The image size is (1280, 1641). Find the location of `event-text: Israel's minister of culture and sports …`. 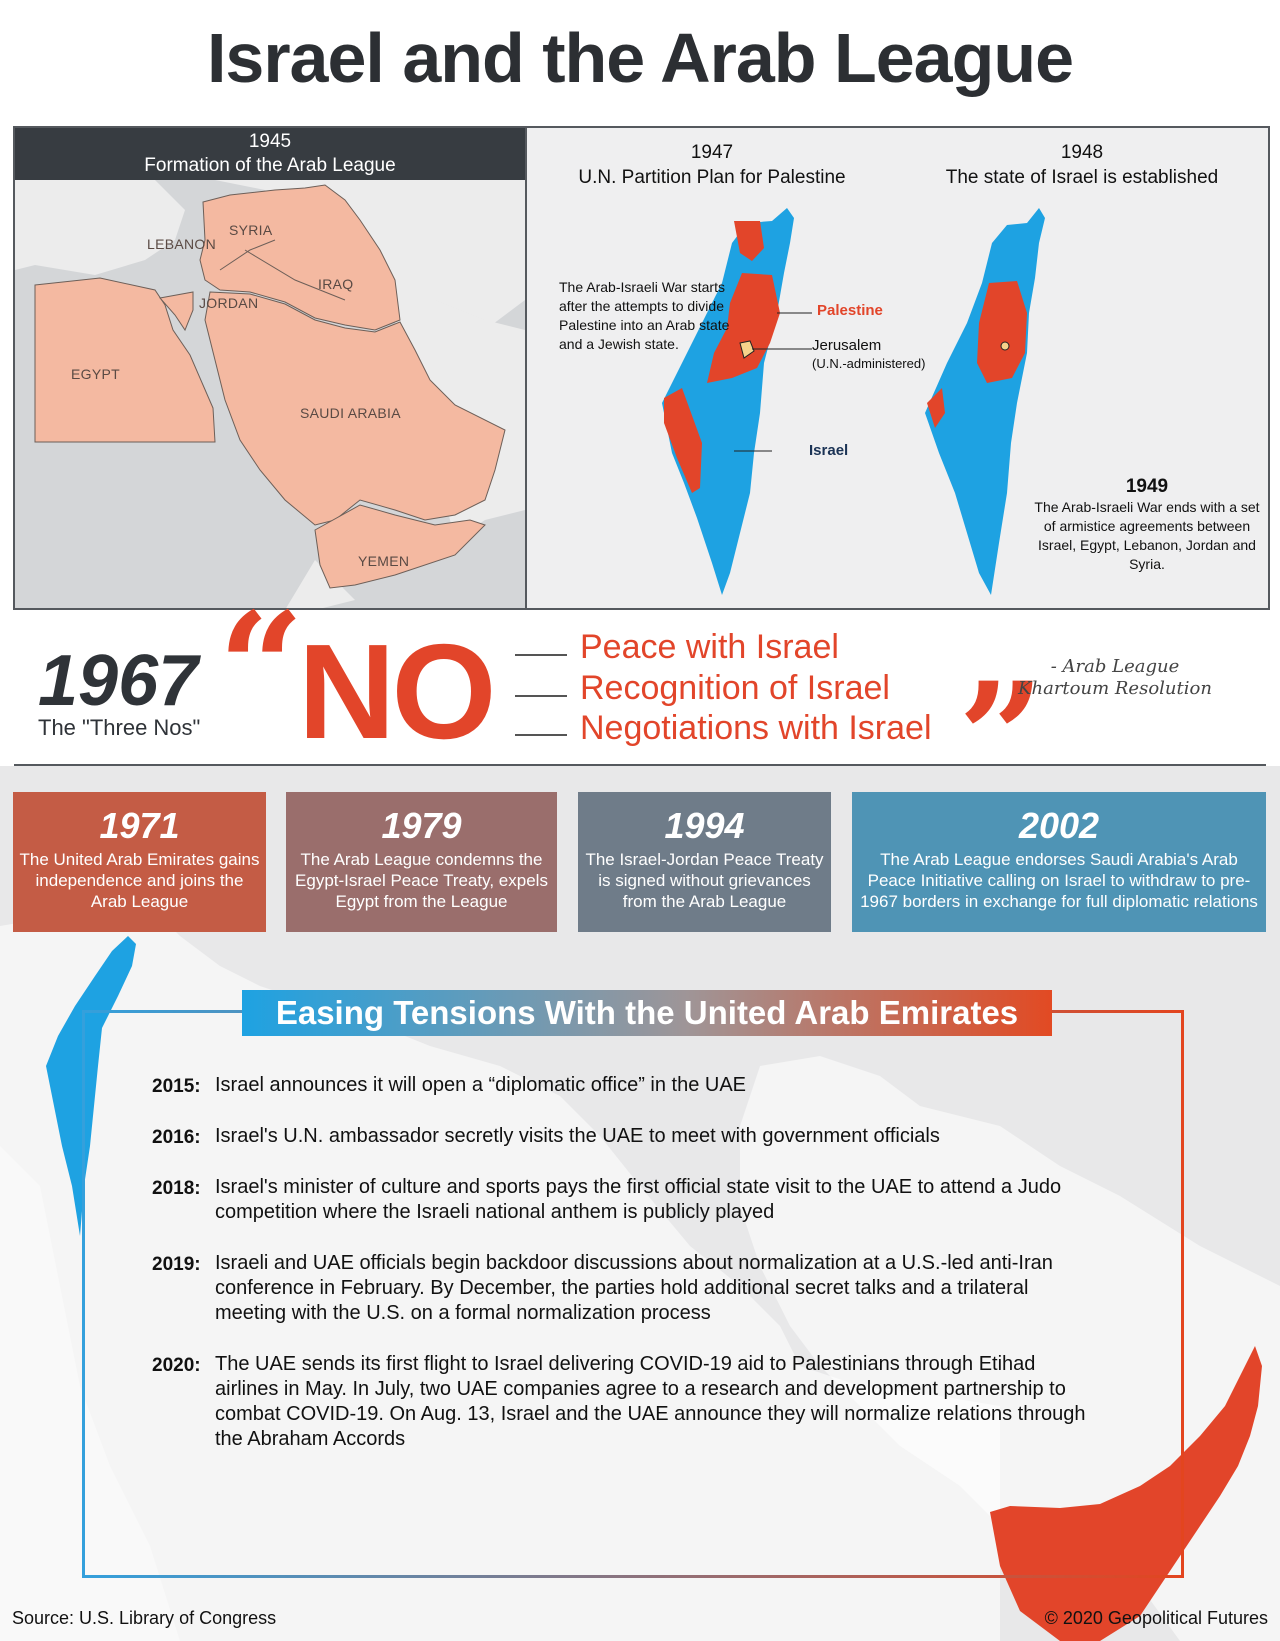

event-text: Israel's minister of culture and sports … is located at coordinates (638, 1199).